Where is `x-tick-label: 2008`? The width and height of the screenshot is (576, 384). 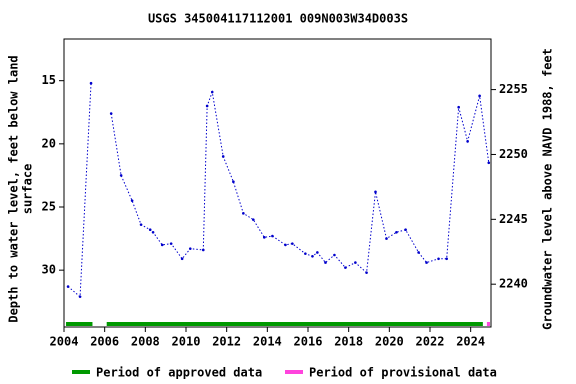 x-tick-label: 2008 is located at coordinates (145, 342).